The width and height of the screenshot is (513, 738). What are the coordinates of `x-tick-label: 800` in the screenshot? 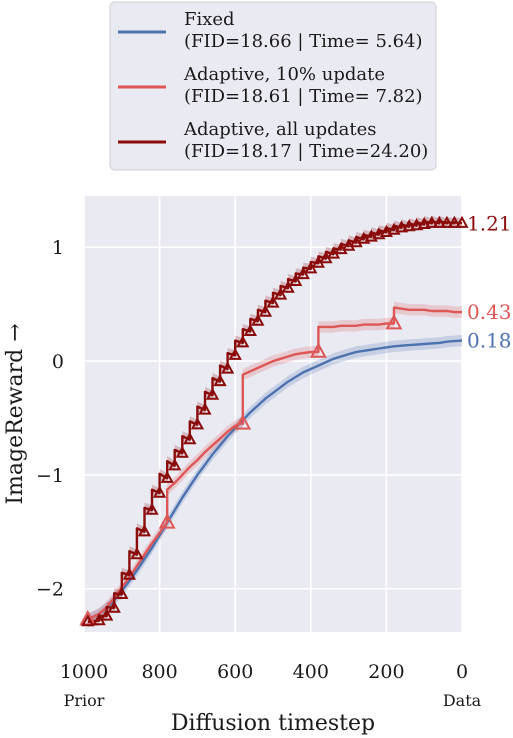 It's located at (159, 672).